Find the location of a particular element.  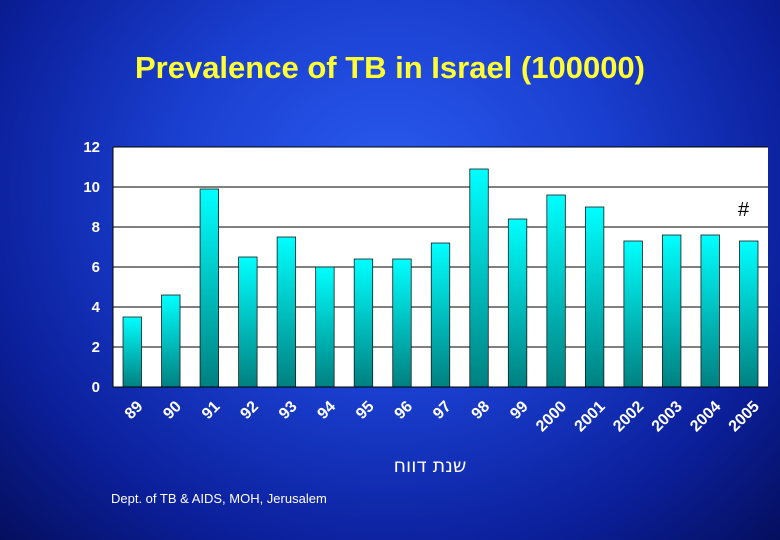

x-tick-label: 95 is located at coordinates (365, 410).